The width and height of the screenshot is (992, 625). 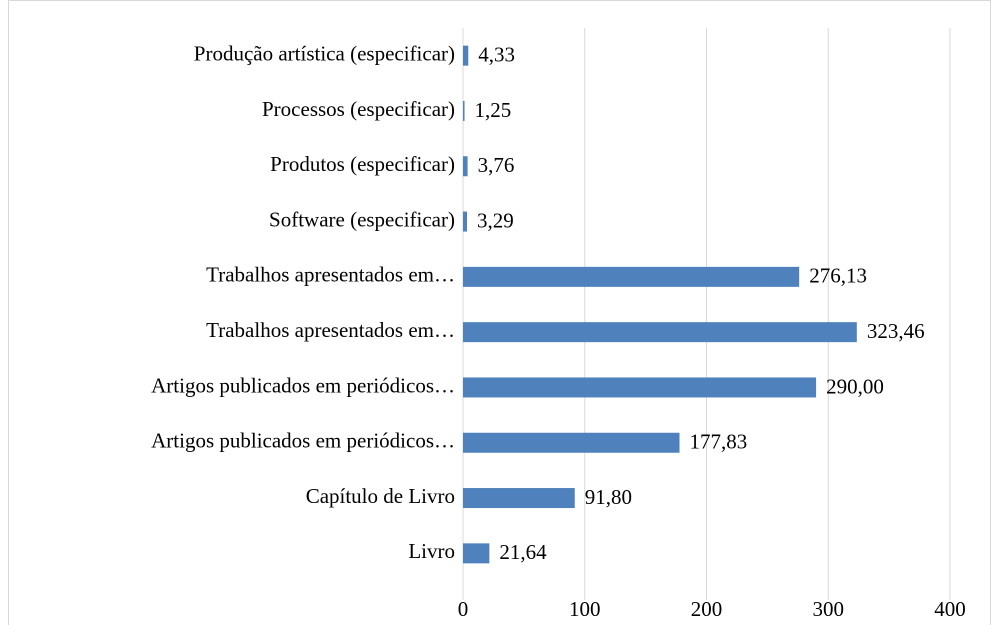 I want to click on y-tick-label: Produtos (especificar), so click(x=362, y=164).